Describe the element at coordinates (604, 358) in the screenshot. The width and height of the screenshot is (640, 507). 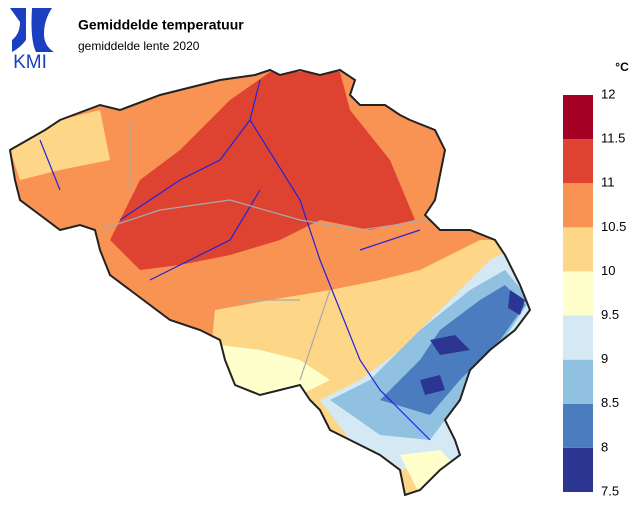
I see `legend-tick-label: 9` at that location.